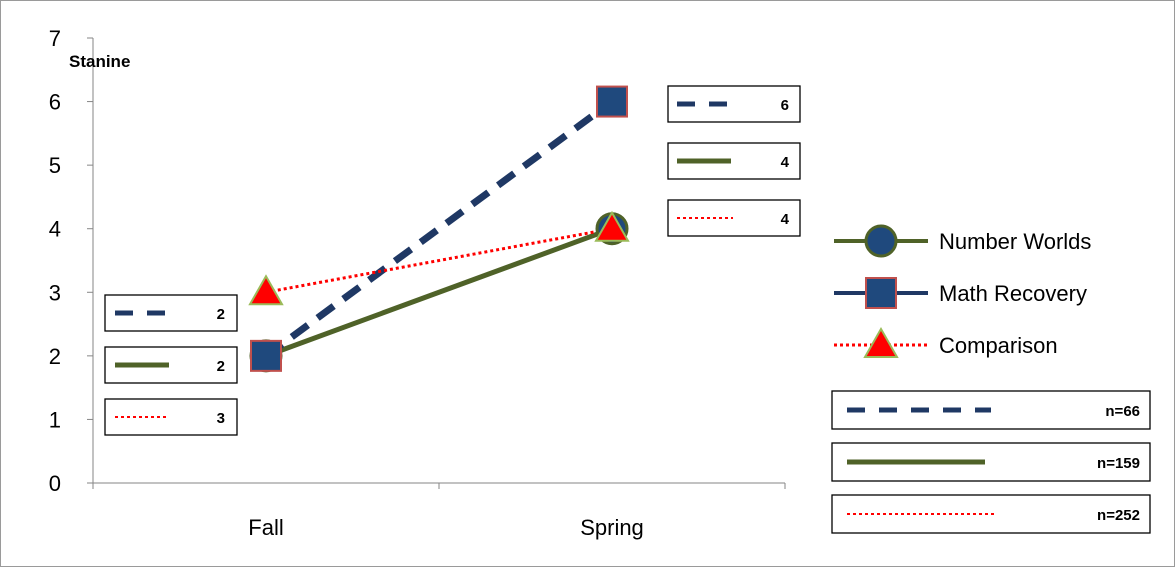 Image resolution: width=1175 pixels, height=568 pixels. What do you see at coordinates (991, 410) in the screenshot?
I see `sample-size-box: n=66` at bounding box center [991, 410].